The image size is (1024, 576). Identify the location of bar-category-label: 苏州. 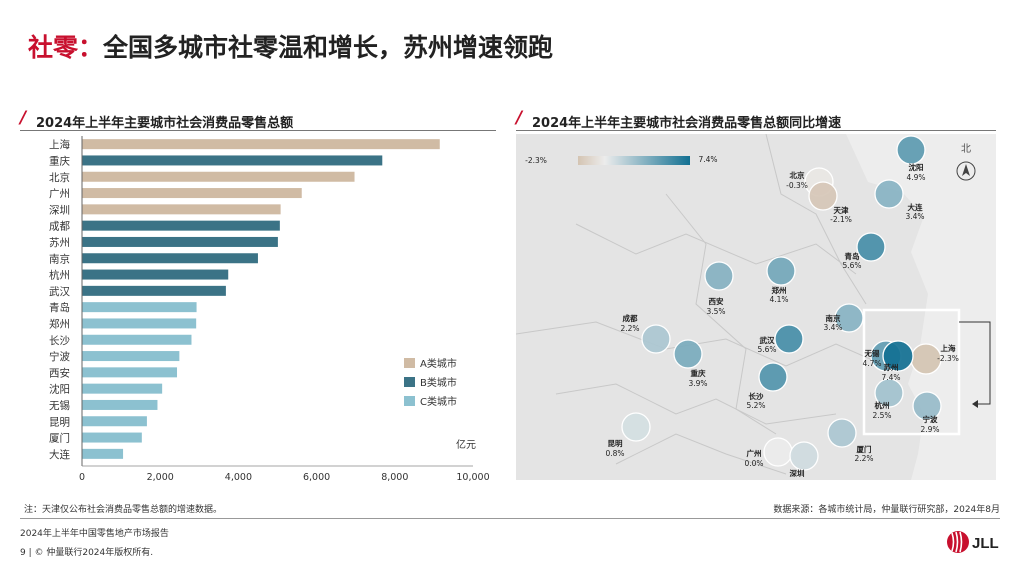
(59, 242).